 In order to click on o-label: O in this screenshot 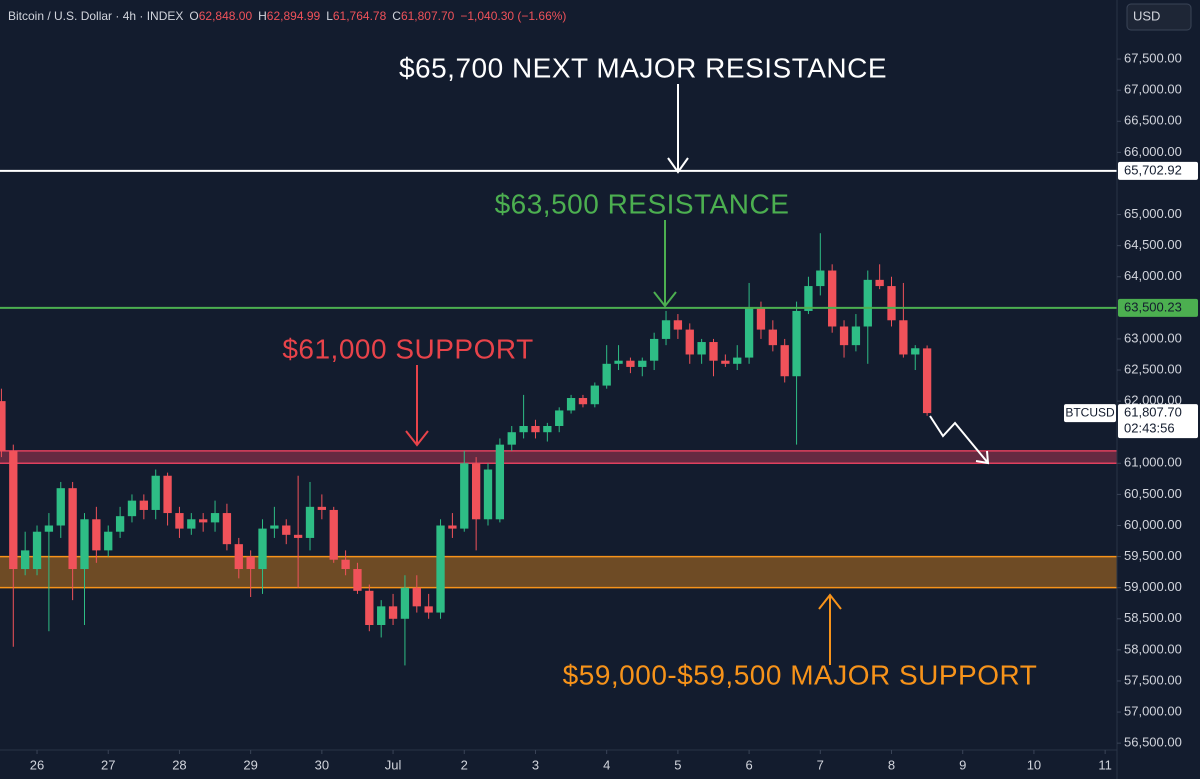, I will do `click(193, 16)`.